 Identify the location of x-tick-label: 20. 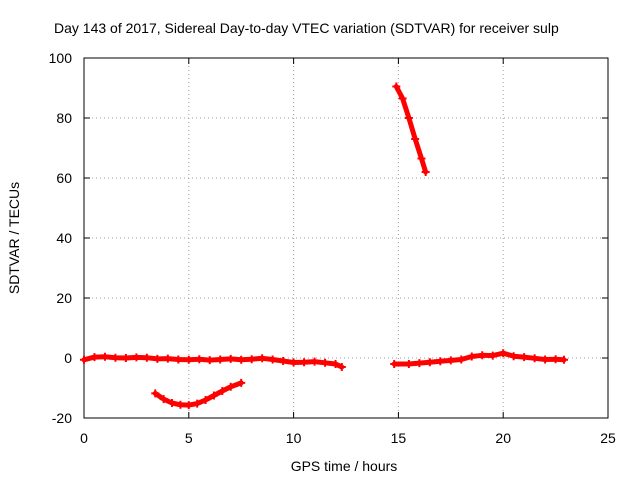
(503, 438).